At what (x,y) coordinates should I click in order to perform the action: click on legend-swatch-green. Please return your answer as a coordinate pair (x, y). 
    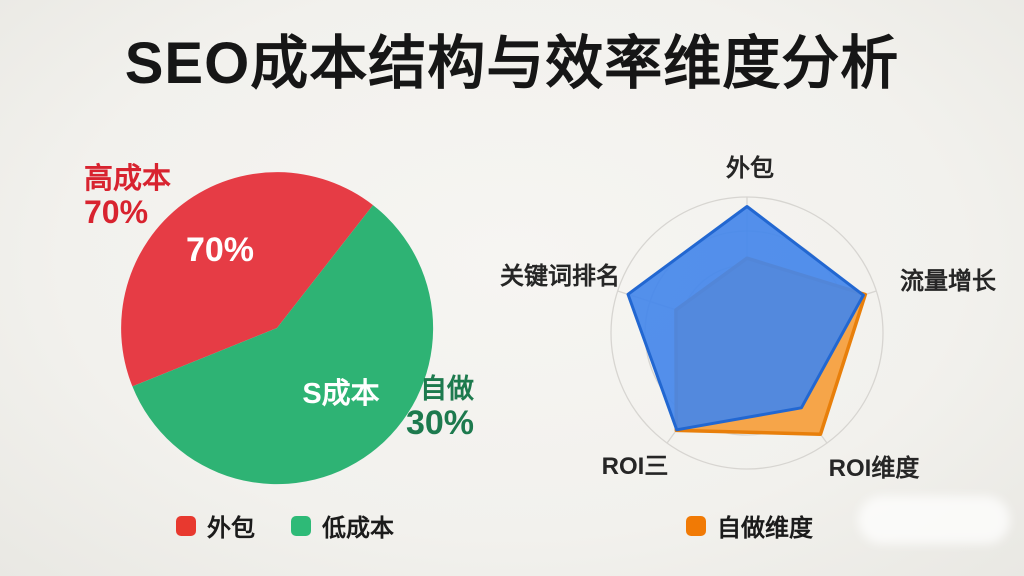
    Looking at the image, I should click on (301, 525).